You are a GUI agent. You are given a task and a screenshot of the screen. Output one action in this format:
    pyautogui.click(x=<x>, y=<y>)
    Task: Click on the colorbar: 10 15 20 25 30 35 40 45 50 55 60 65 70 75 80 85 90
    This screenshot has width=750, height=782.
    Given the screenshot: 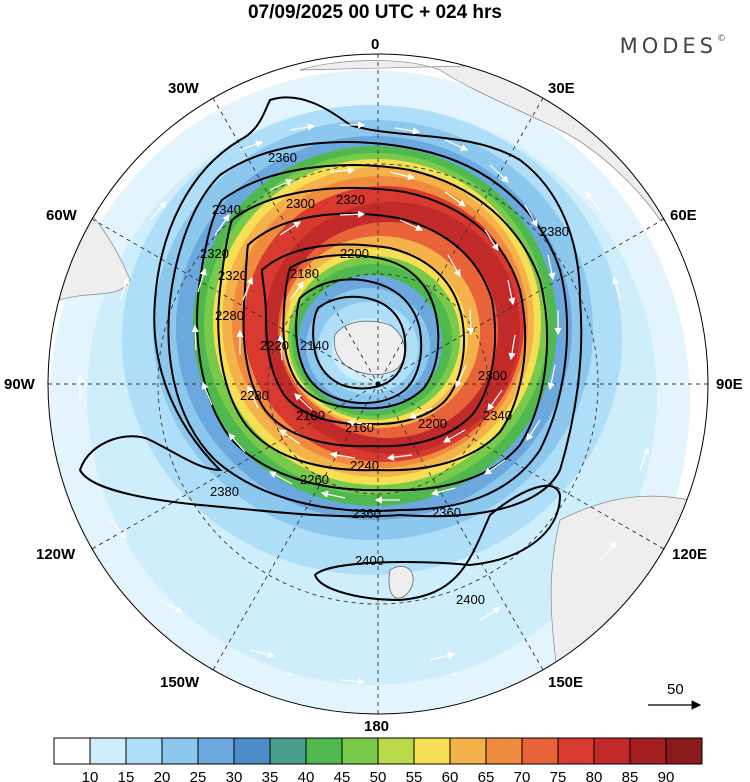 What is the action you would take?
    pyautogui.click(x=378, y=759)
    